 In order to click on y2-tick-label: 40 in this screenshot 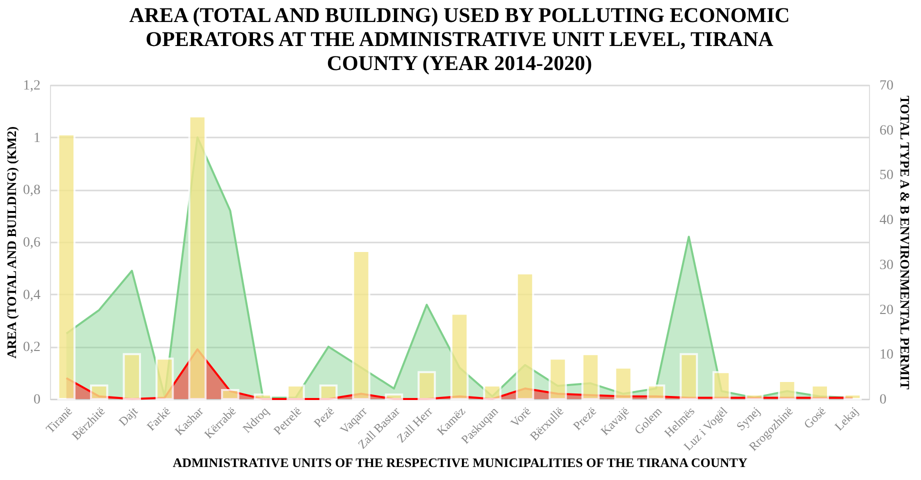, I will do `click(887, 220)`.